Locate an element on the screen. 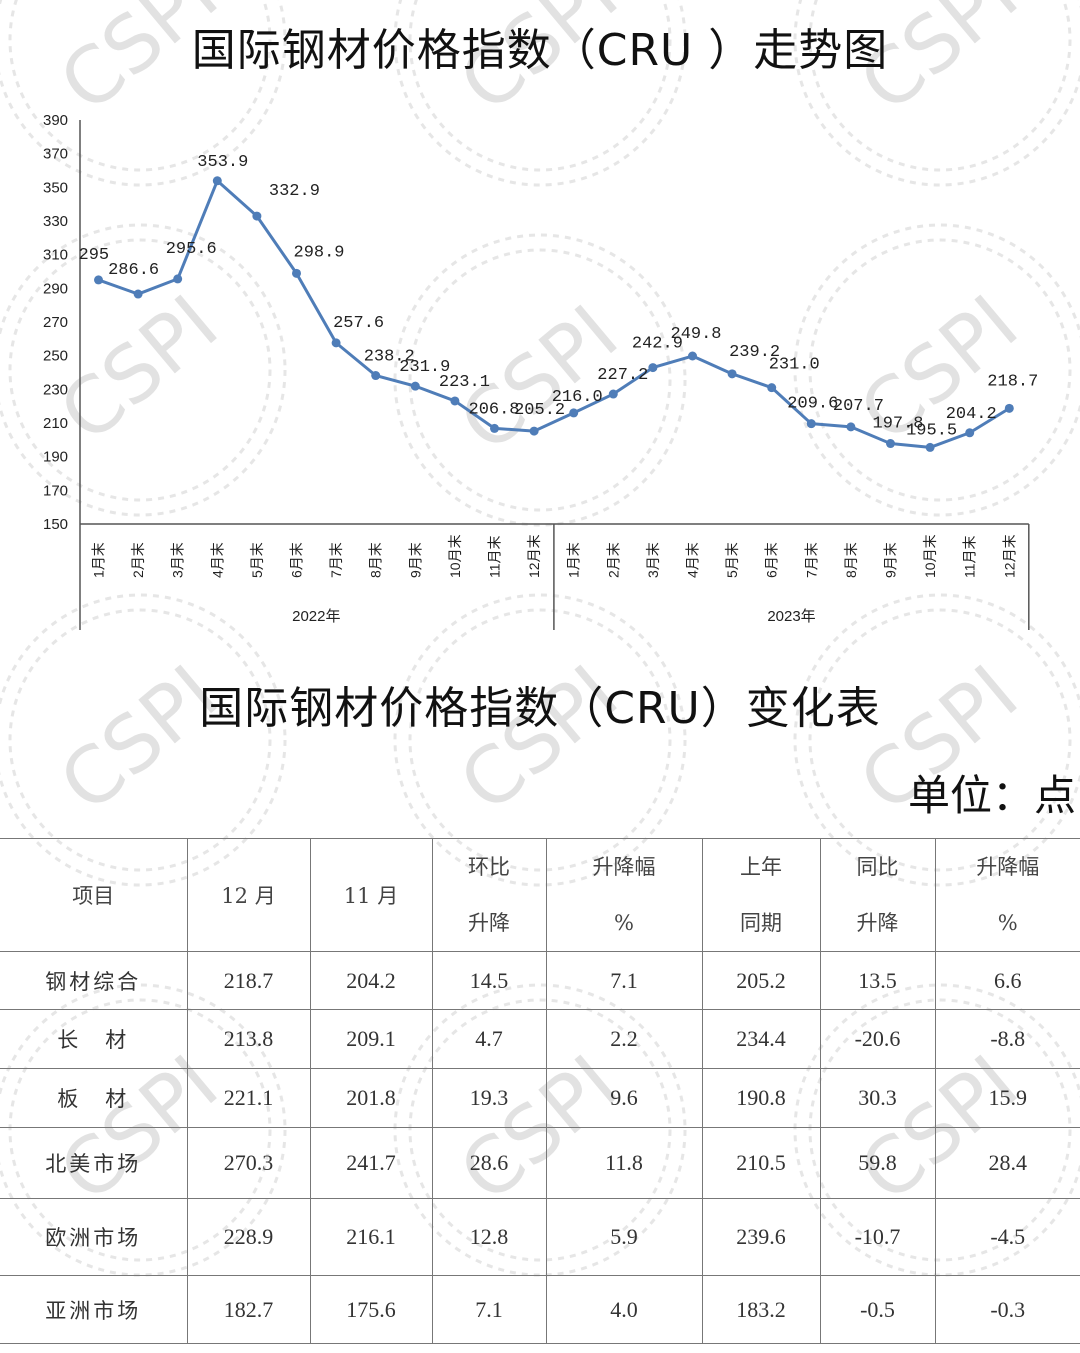  header-dec: 12 月 is located at coordinates (248, 895).